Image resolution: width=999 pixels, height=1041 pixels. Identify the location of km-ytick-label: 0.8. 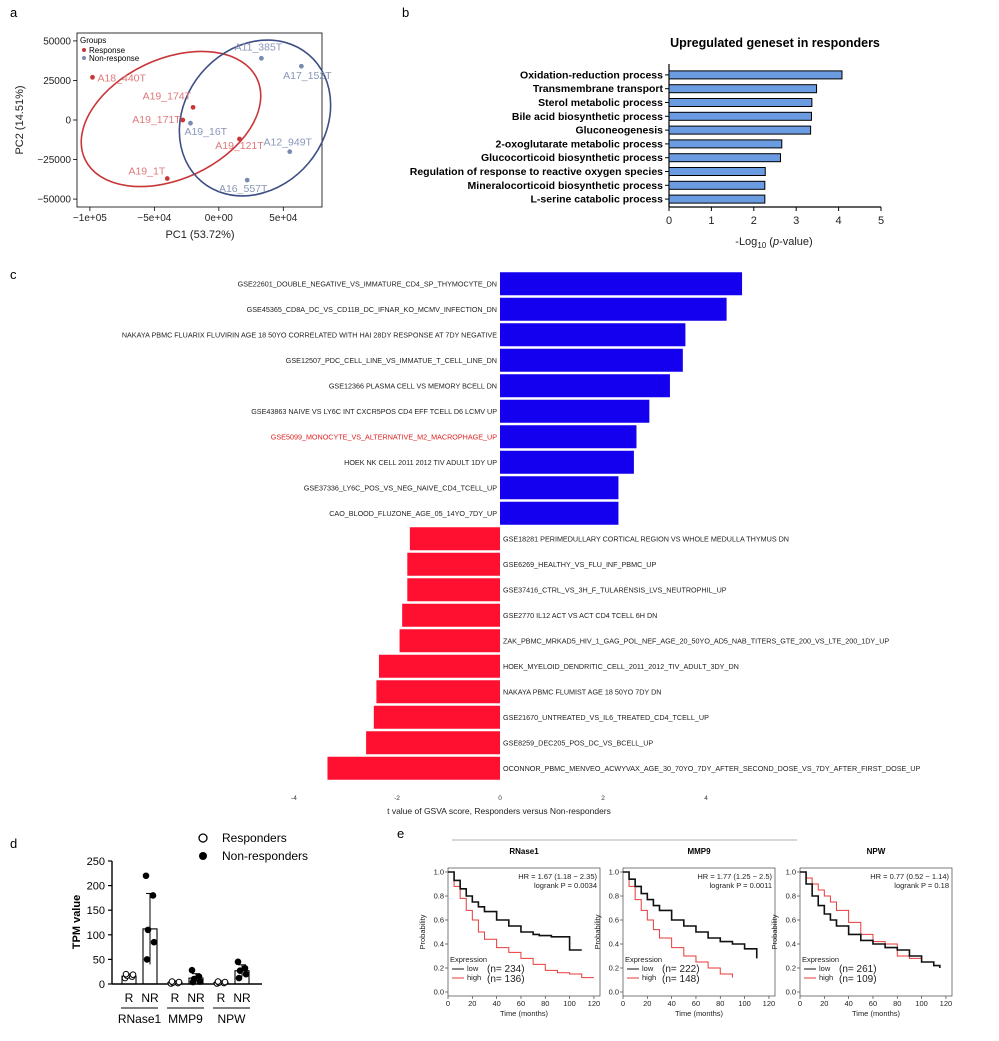
(791, 896).